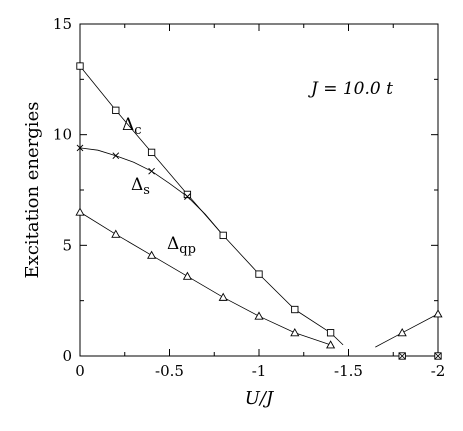 Image resolution: width=463 pixels, height=431 pixels. What do you see at coordinates (169, 371) in the screenshot?
I see `x-tick-label: -0.5` at bounding box center [169, 371].